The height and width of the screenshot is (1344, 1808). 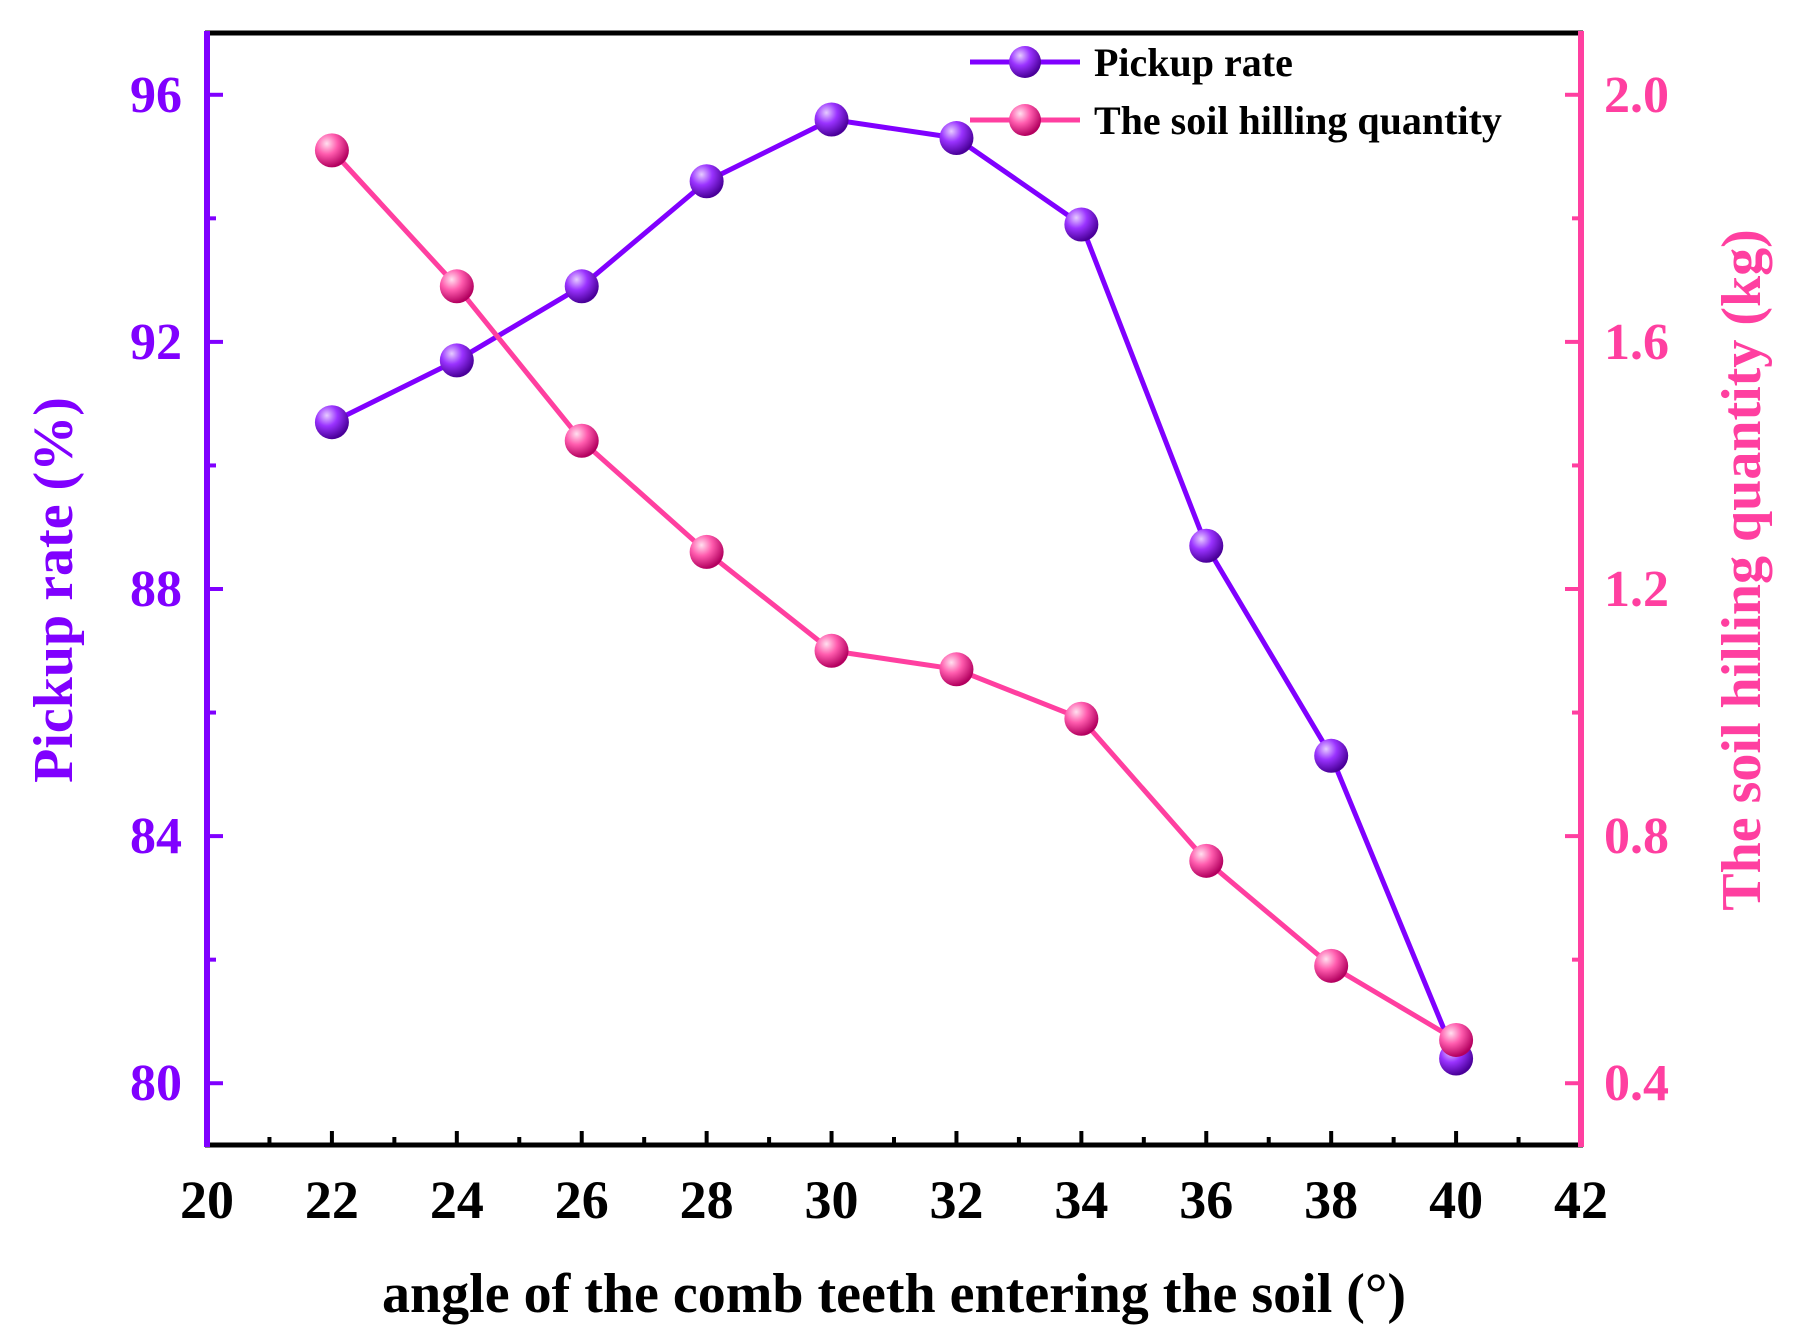 What do you see at coordinates (1236, 91) in the screenshot?
I see `legend: Pickup rate The soil hilling quantity` at bounding box center [1236, 91].